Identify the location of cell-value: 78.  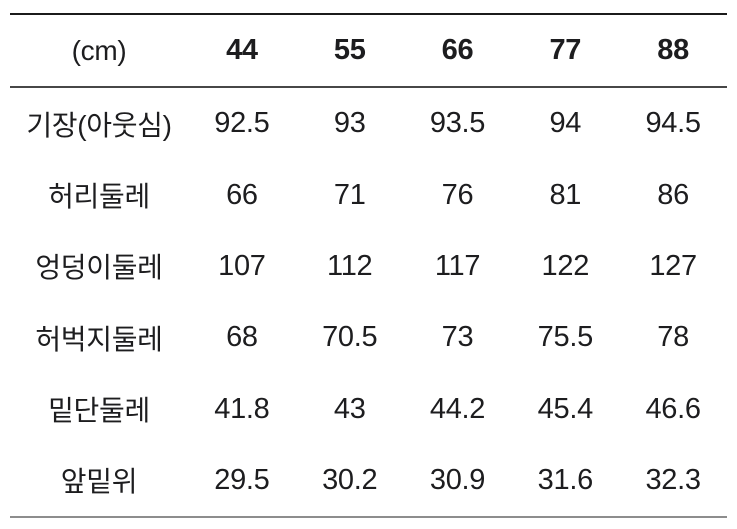
(673, 337).